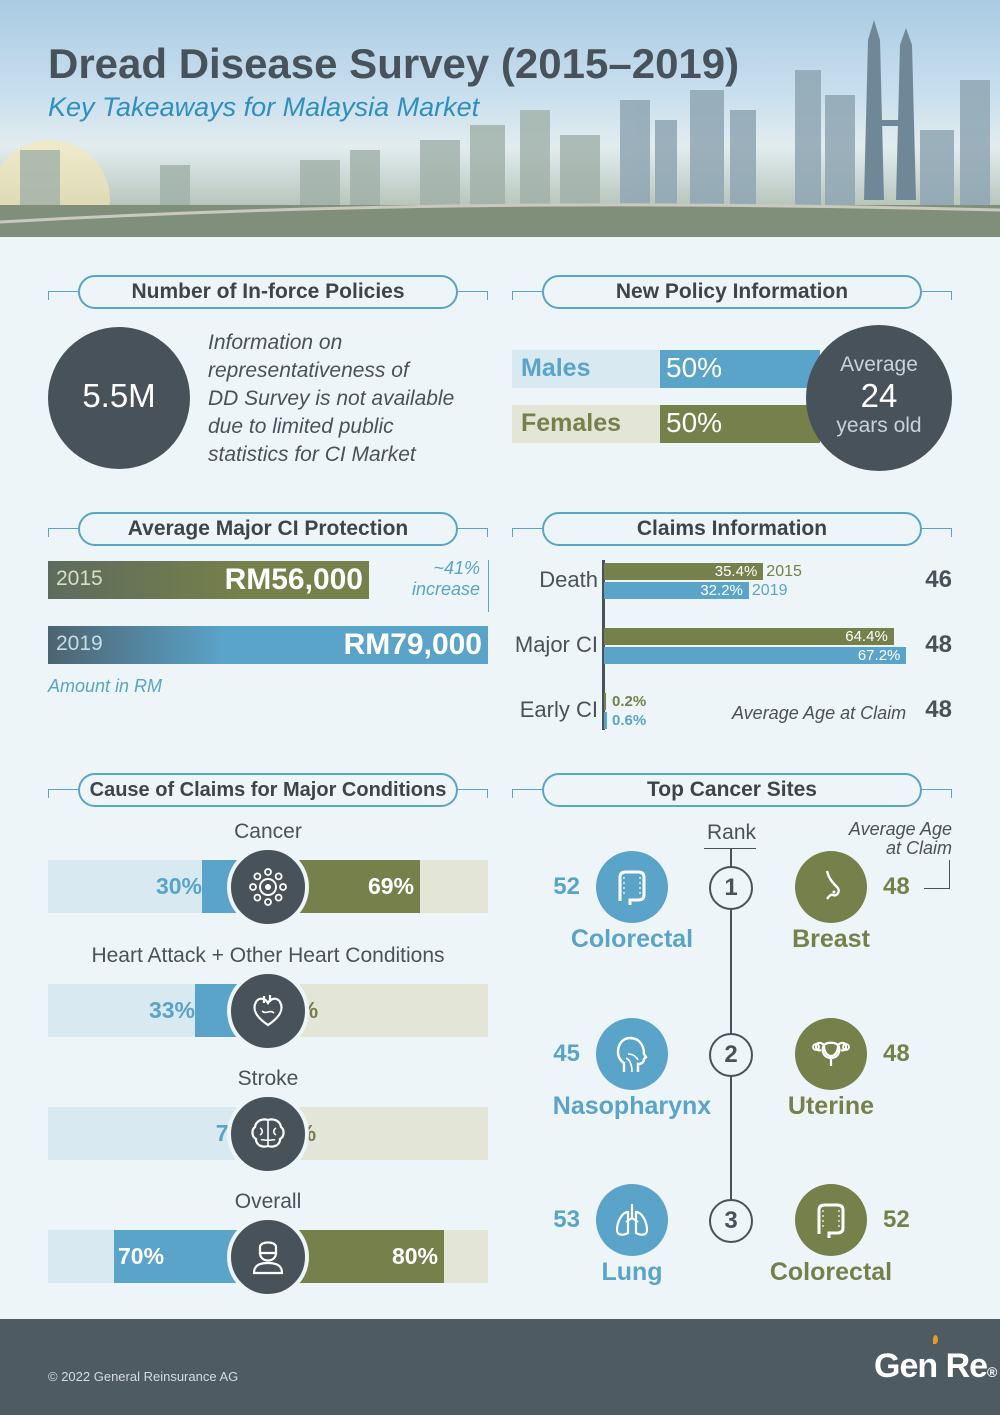  I want to click on section-header-protection: Average Major CI Protection, so click(268, 529).